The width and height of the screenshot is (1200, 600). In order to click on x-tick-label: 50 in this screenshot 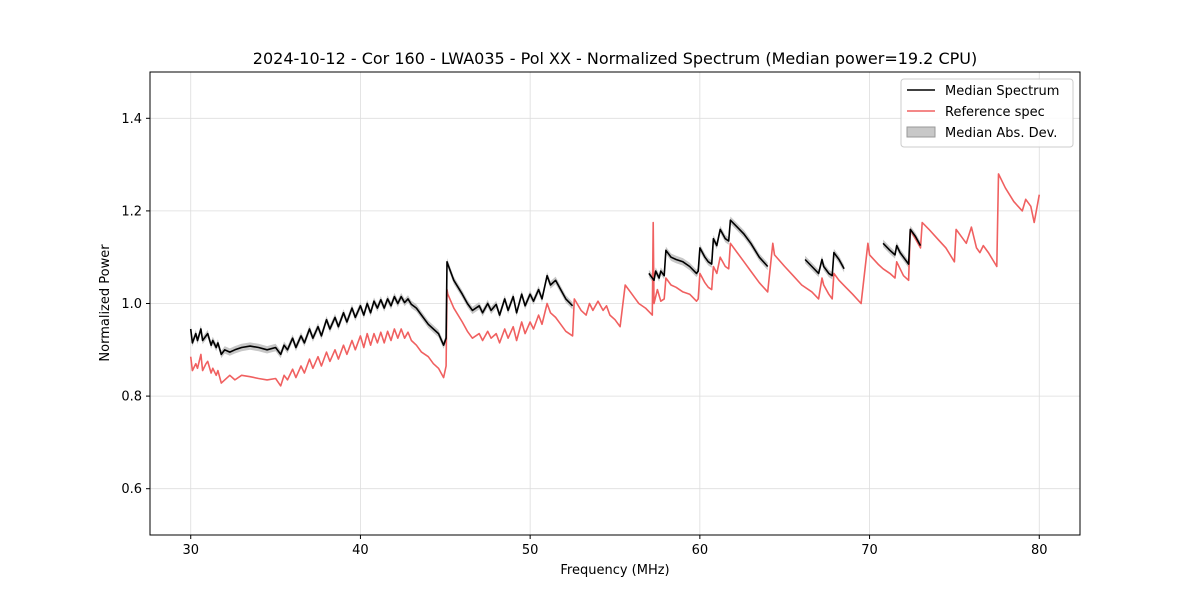, I will do `click(530, 550)`.